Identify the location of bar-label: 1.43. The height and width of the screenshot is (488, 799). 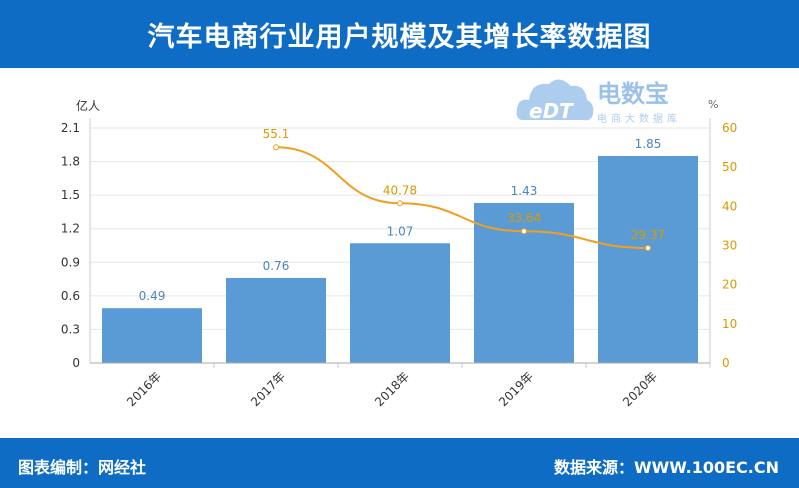
(524, 191).